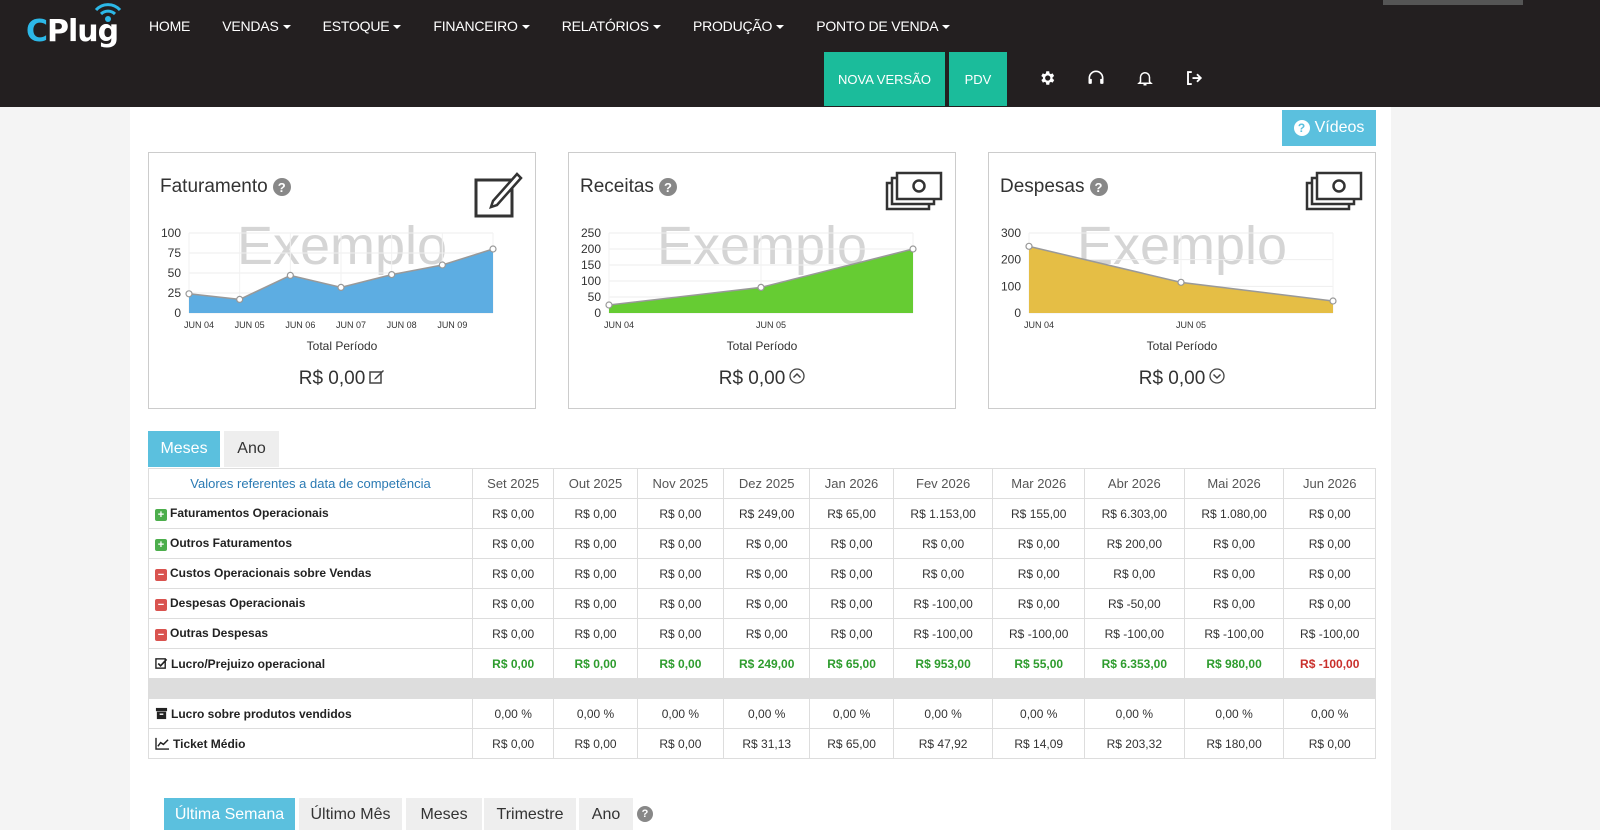 The width and height of the screenshot is (1600, 830). Describe the element at coordinates (377, 379) in the screenshot. I see `edit-small-icon` at that location.